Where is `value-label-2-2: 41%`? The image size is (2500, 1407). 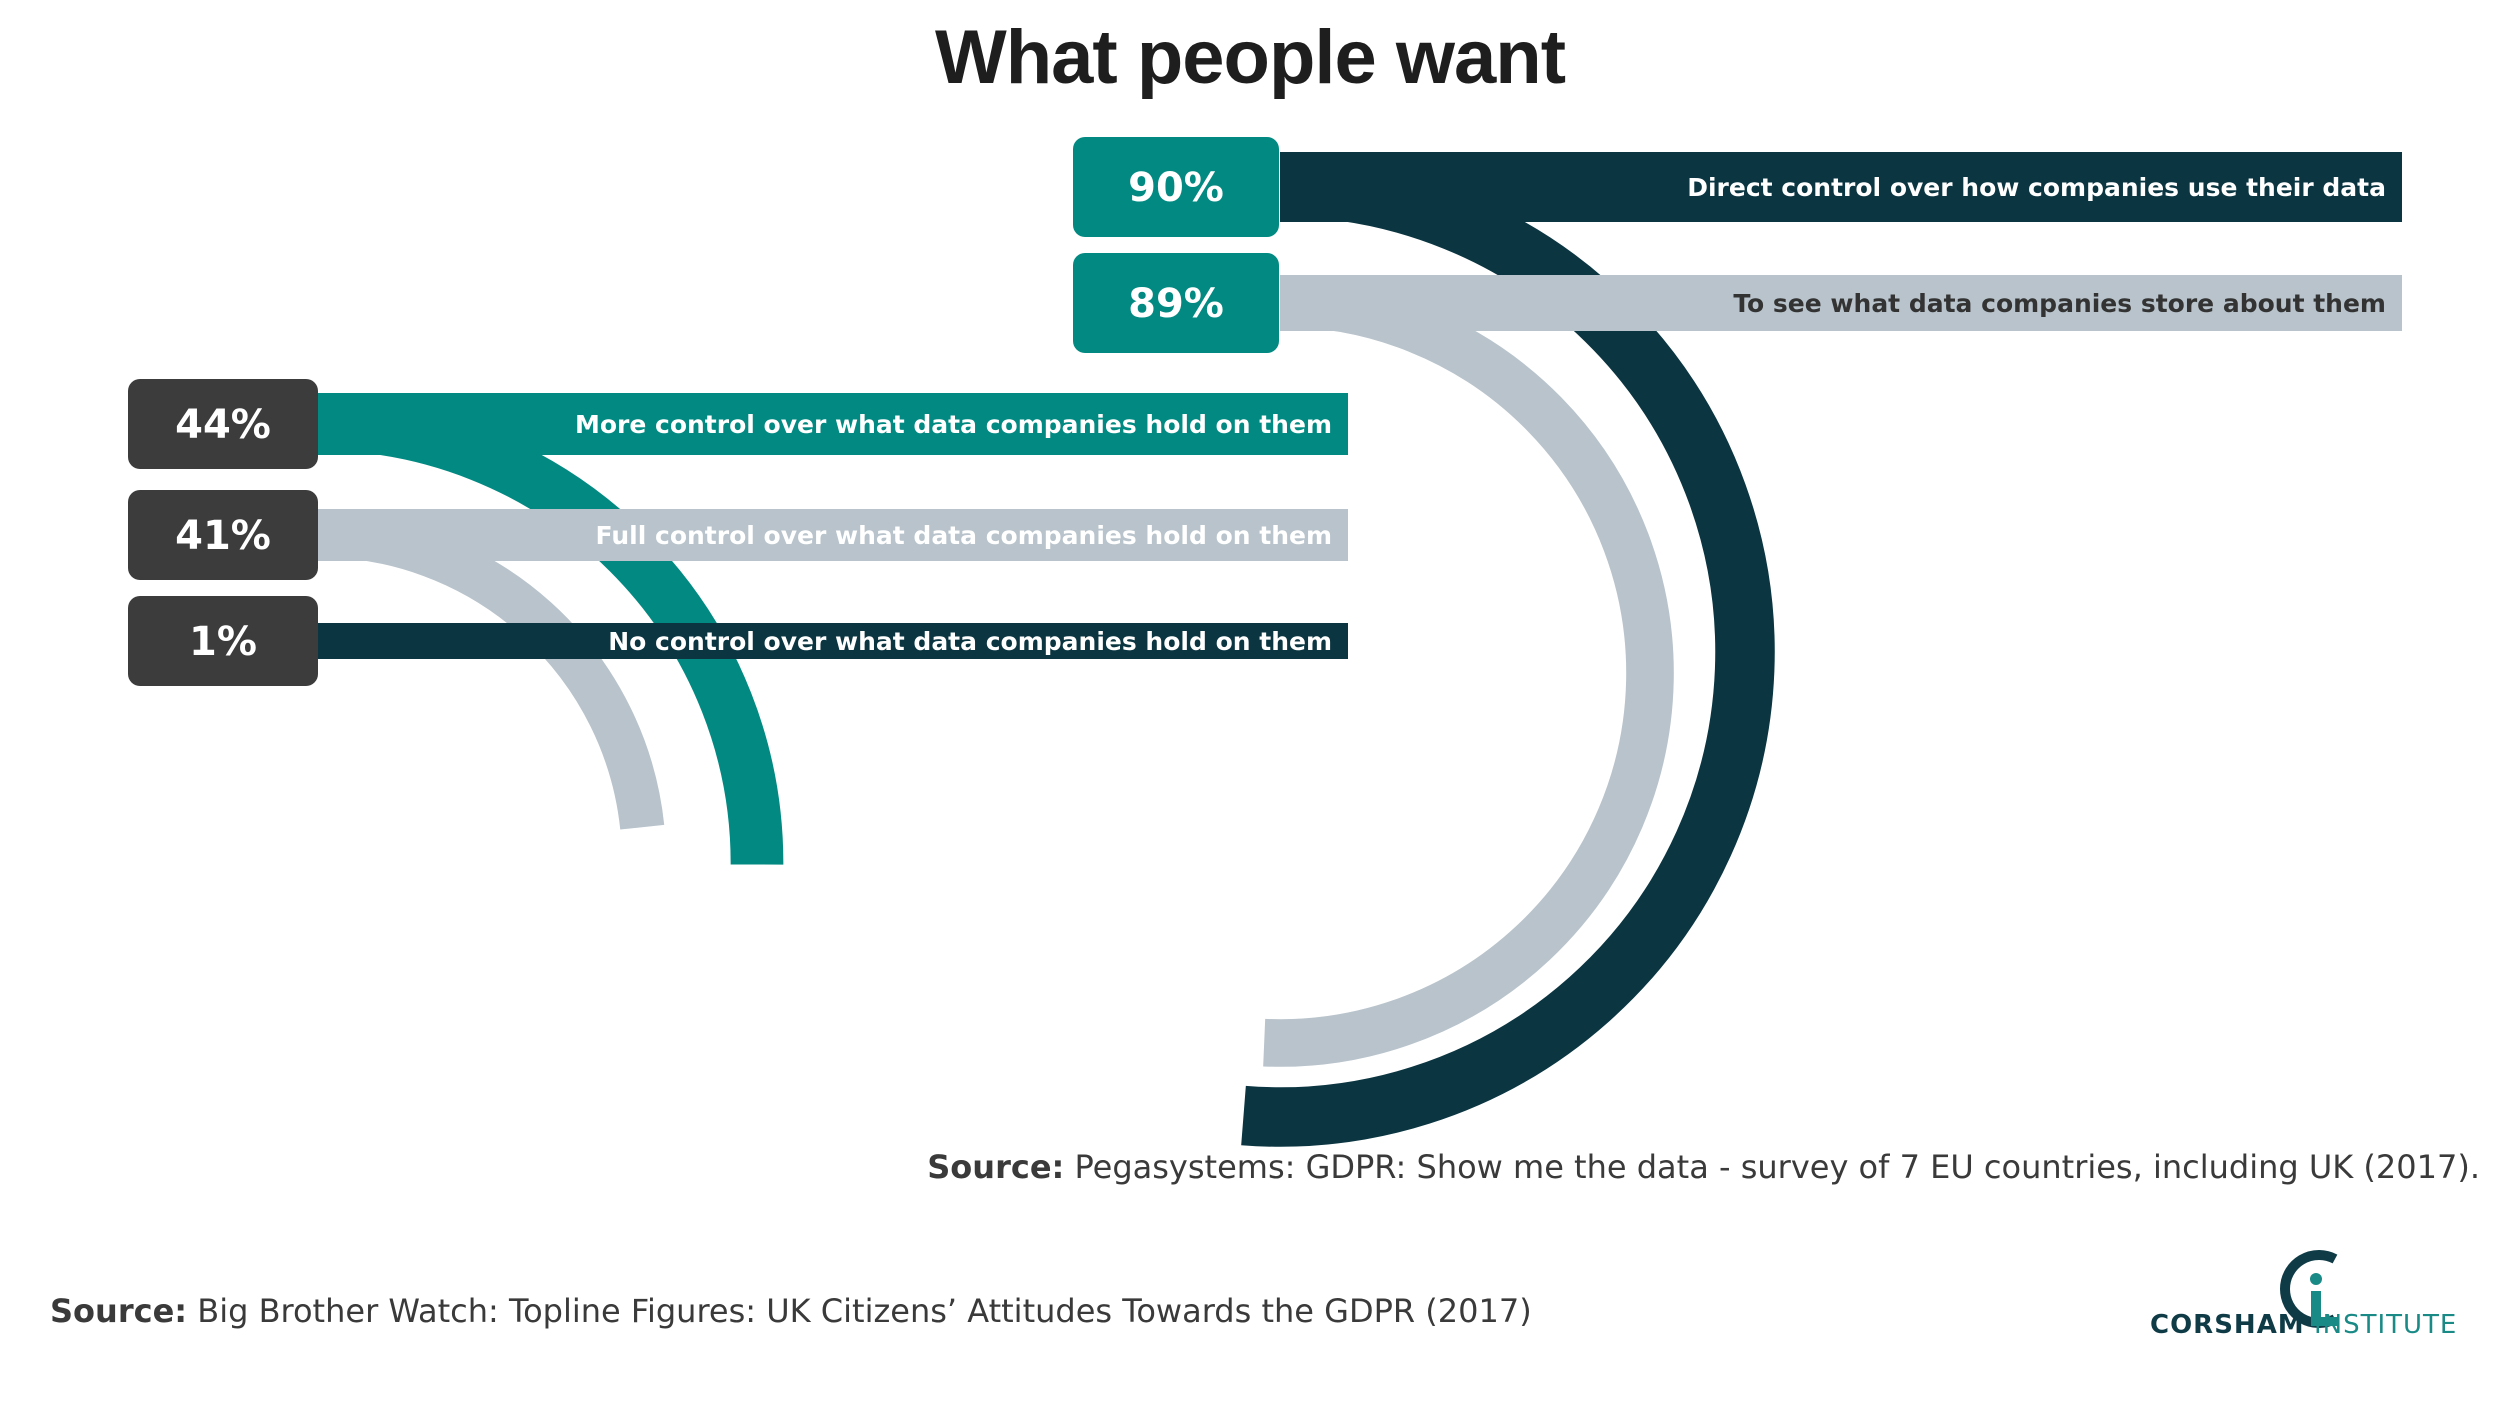
value-label-2-2: 41% is located at coordinates (223, 536).